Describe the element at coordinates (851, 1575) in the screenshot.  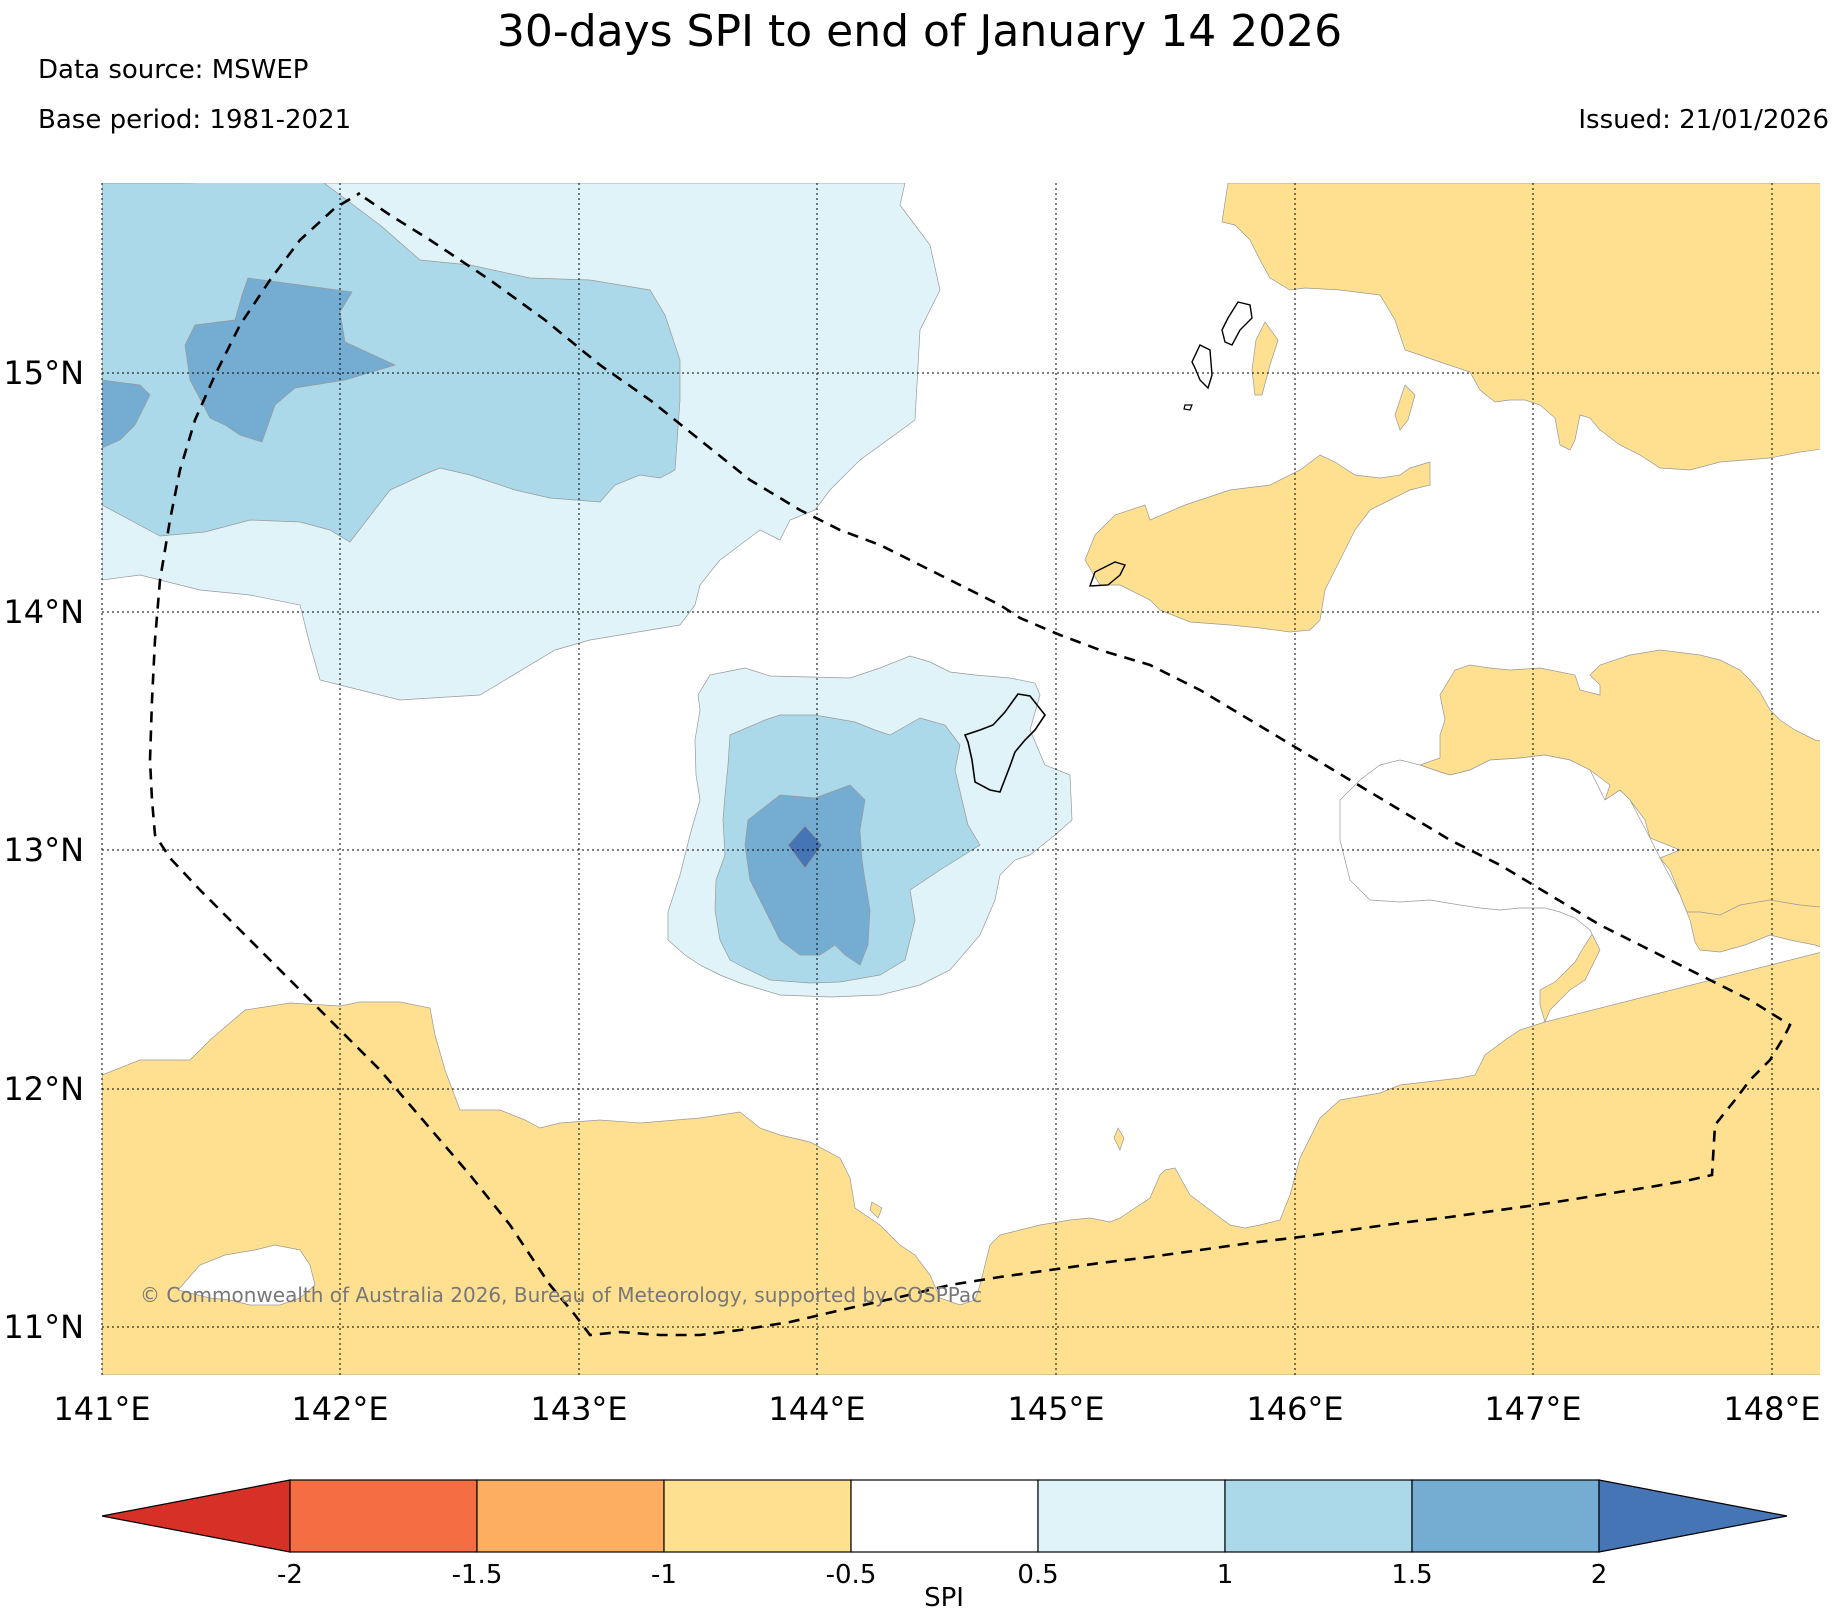
I see `colorbar-tick-label: -0.5` at that location.